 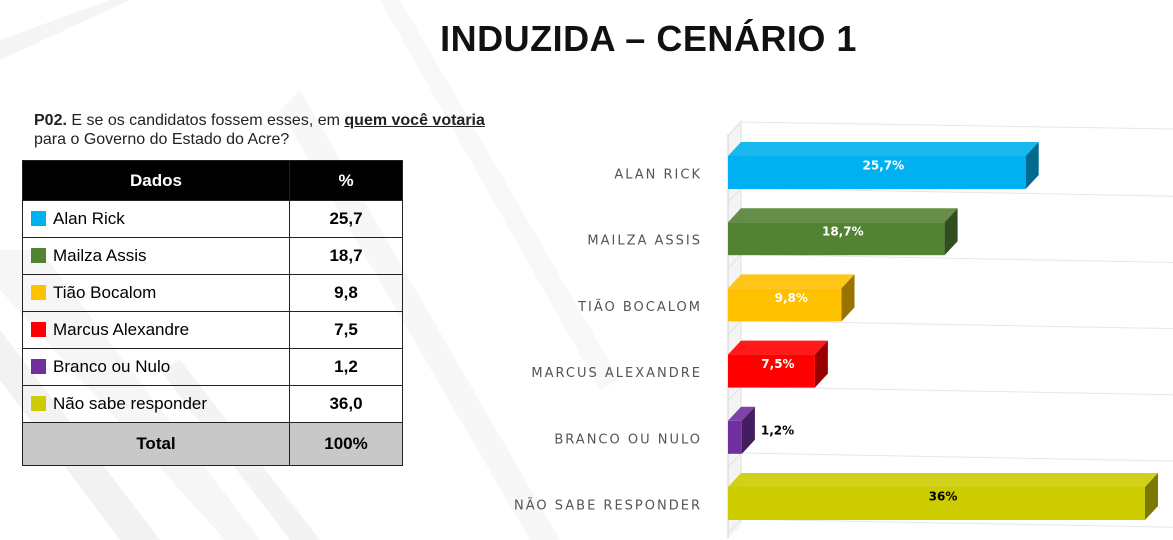 I want to click on table-row: Mailza Assis 18,7, so click(x=212, y=256).